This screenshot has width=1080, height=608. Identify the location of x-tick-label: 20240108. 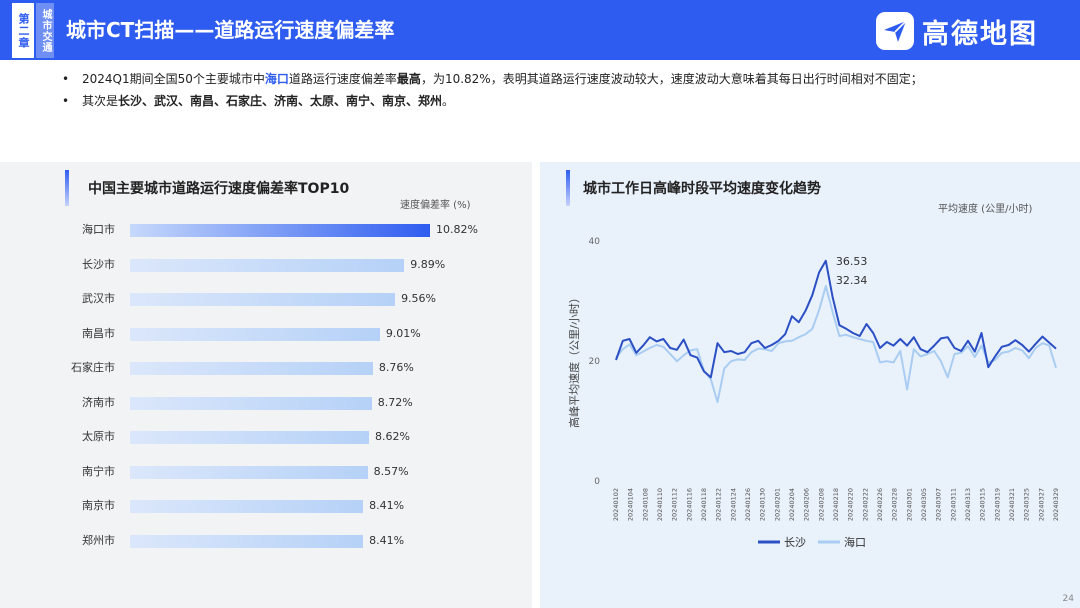
(645, 504).